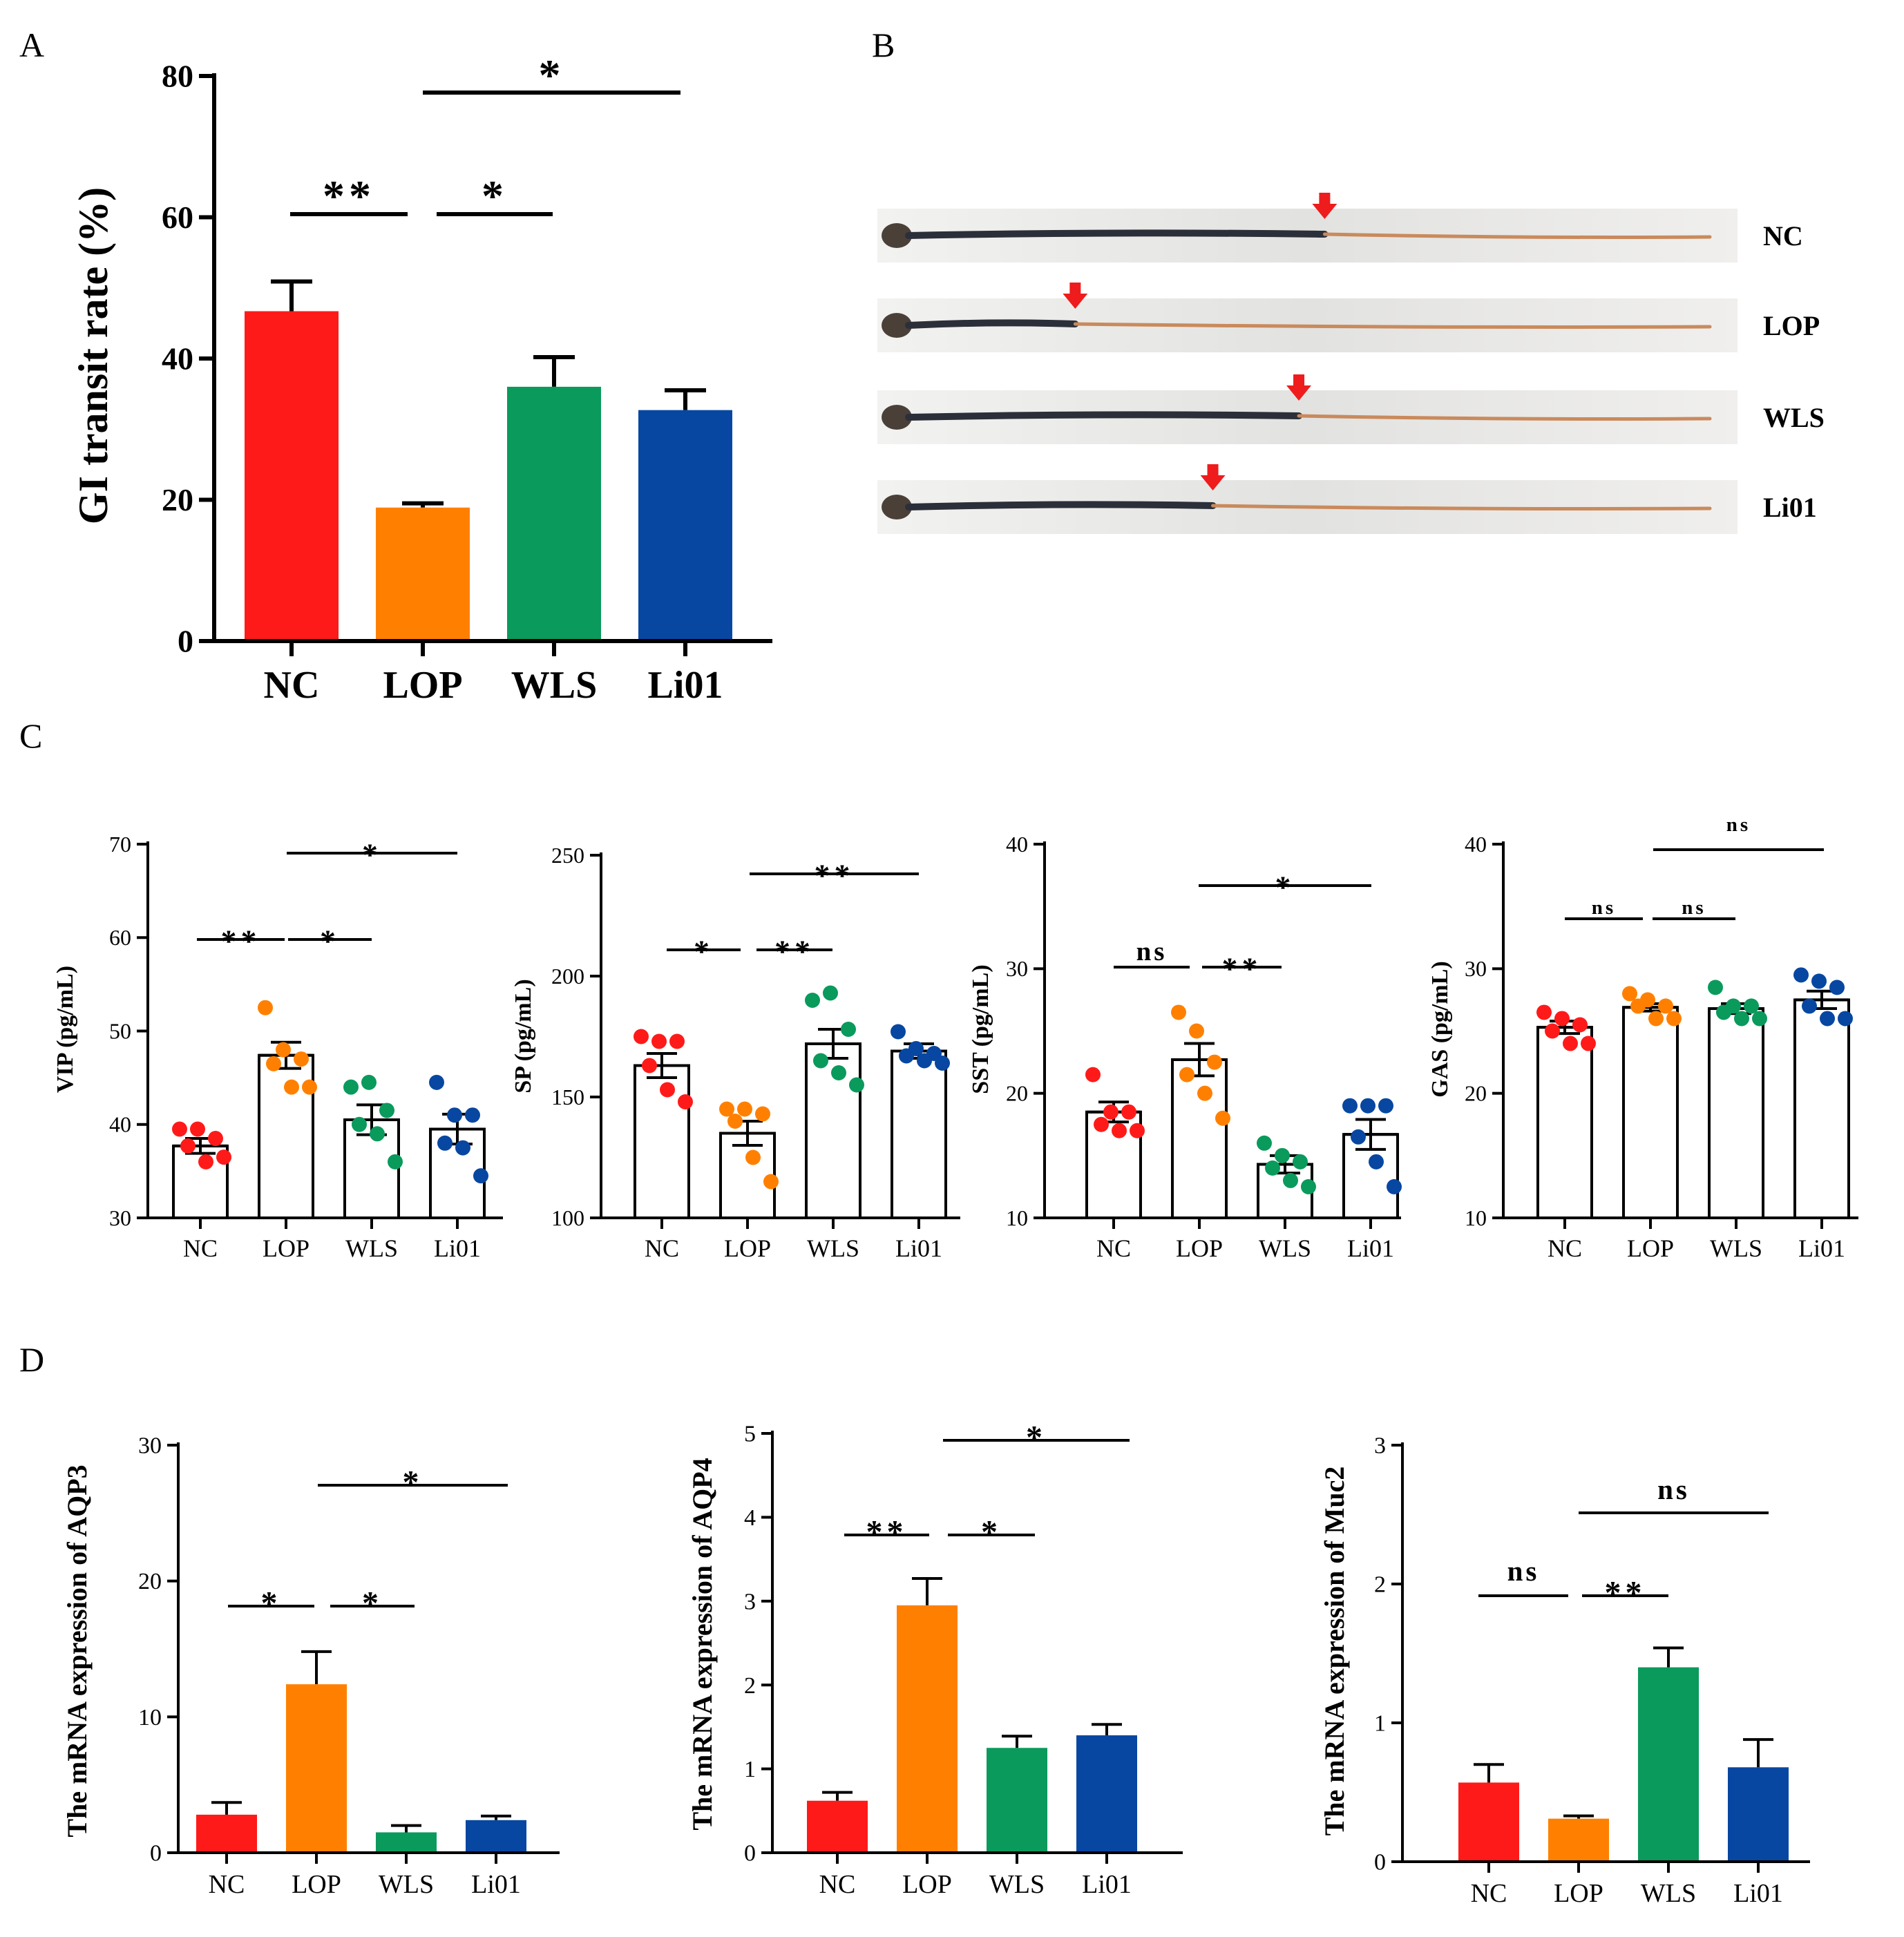 This screenshot has height=1937, width=1904. I want to click on y-tick-label: 60, so click(177, 217).